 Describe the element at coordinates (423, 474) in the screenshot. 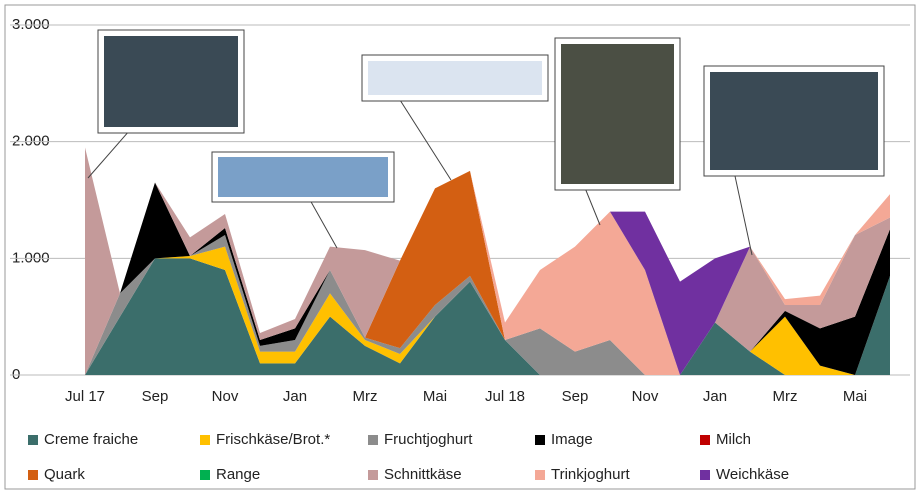

I see `legend-label: Schnittkäse` at that location.